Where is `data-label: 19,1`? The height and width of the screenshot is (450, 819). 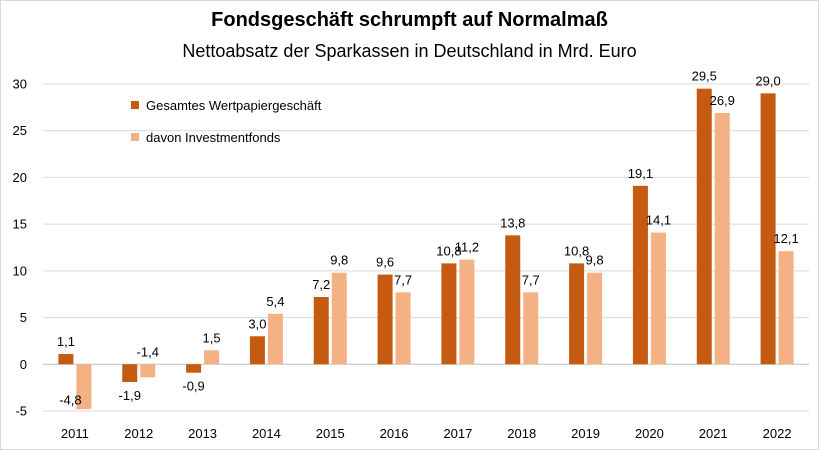 data-label: 19,1 is located at coordinates (640, 173).